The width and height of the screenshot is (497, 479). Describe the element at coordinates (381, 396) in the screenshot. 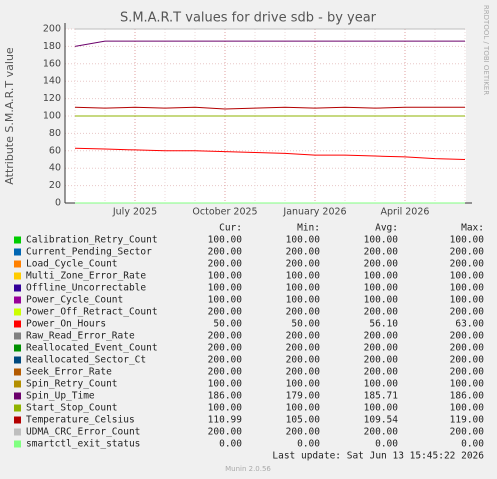

I see `stat-value: 185.71` at that location.